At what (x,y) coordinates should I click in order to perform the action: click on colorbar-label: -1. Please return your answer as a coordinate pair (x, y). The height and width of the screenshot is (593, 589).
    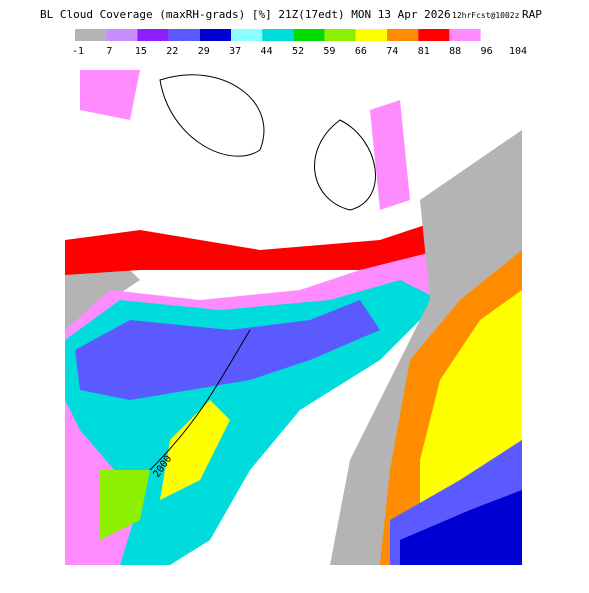
    Looking at the image, I should click on (78, 51).